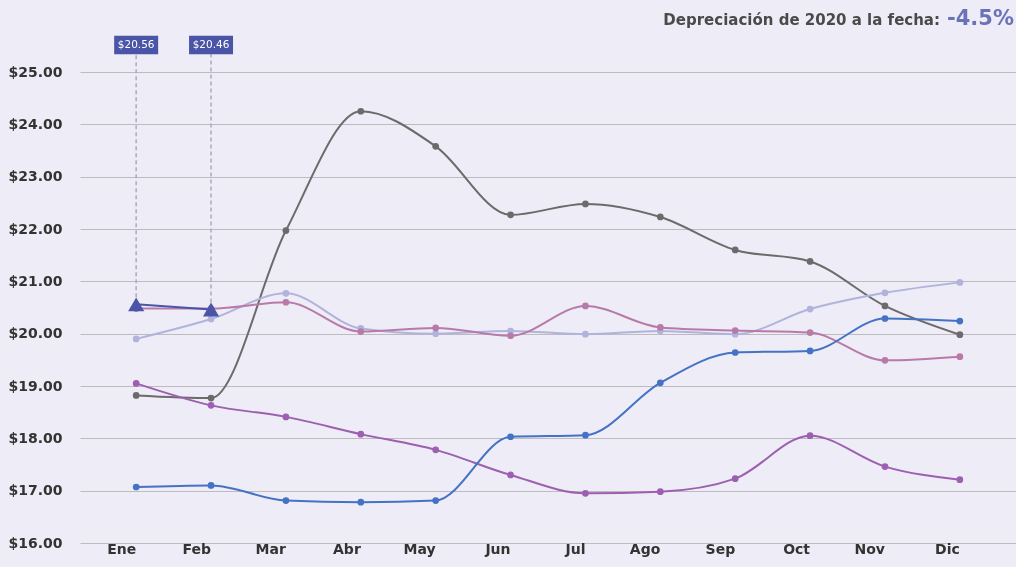 The height and width of the screenshot is (567, 1016). What do you see at coordinates (801, 20) in the screenshot?
I see `chart-title: Depreciación de 2020 a la fecha:` at bounding box center [801, 20].